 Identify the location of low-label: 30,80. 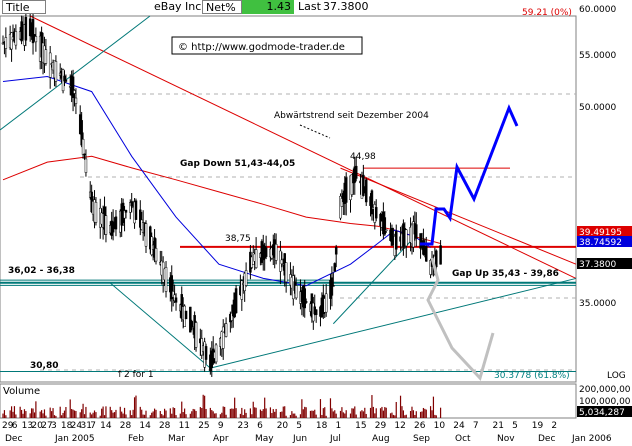
(44, 366).